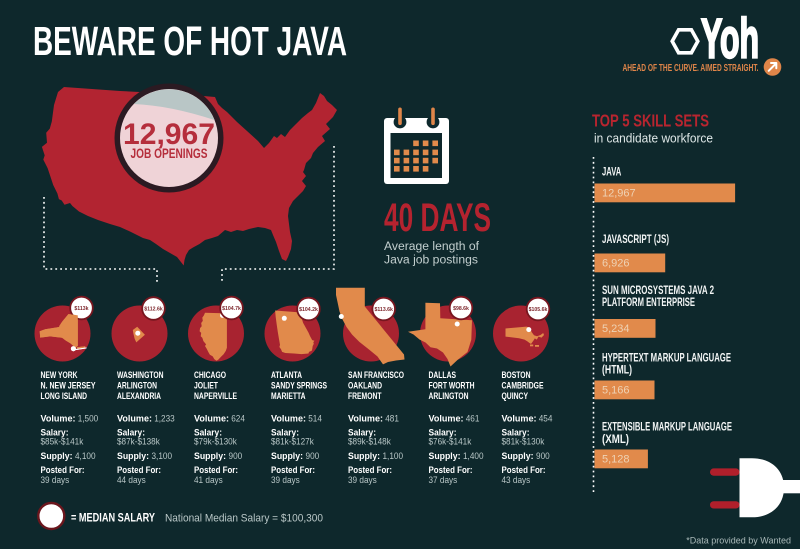 This screenshot has width=800, height=549. Describe the element at coordinates (658, 290) in the screenshot. I see `svg-text: SUN MICROSYSTEMS JAVA 2` at that location.